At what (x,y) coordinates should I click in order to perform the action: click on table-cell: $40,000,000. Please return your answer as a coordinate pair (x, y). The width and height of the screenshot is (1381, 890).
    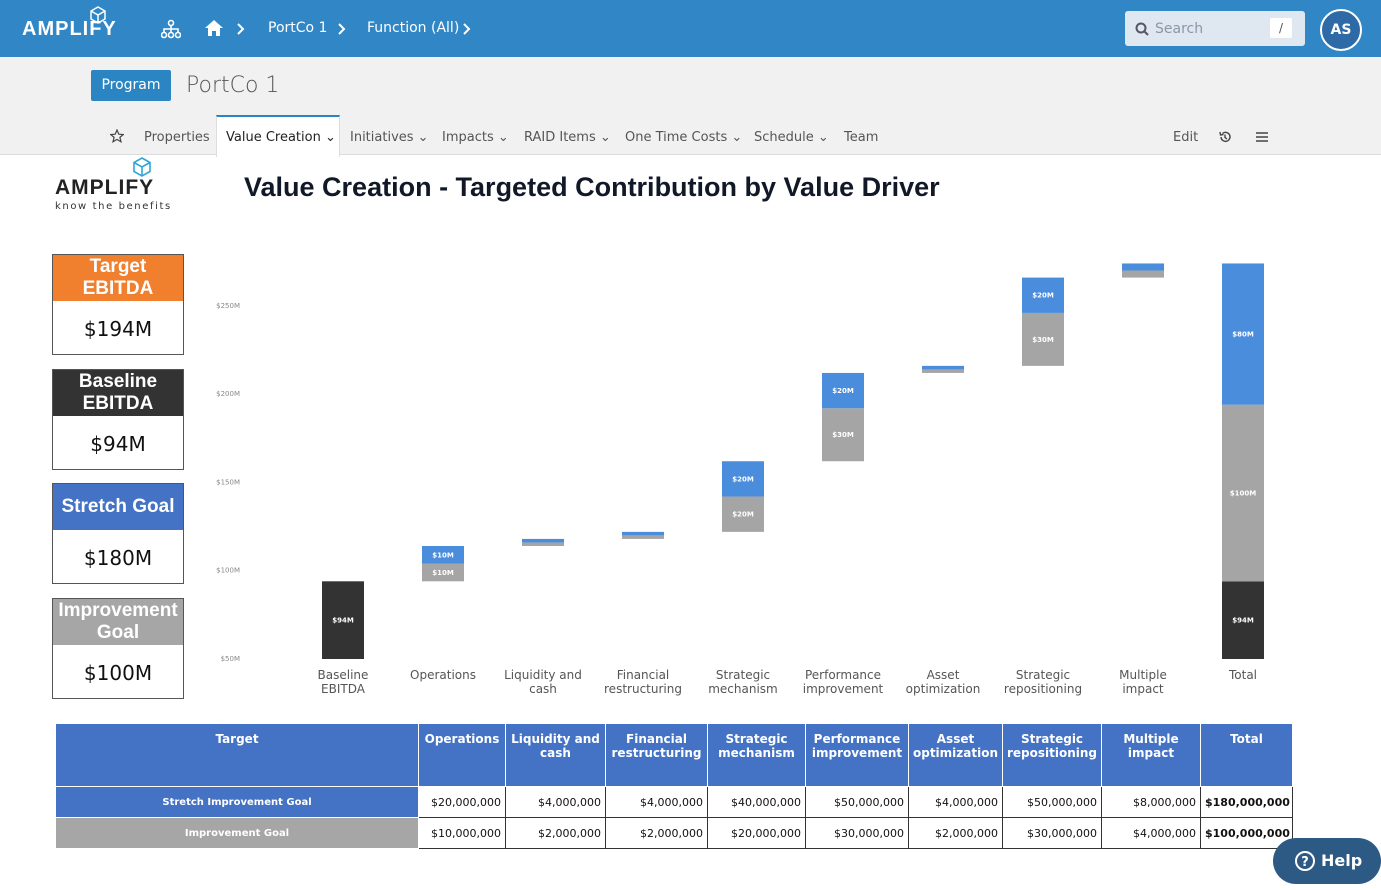
    Looking at the image, I should click on (756, 802).